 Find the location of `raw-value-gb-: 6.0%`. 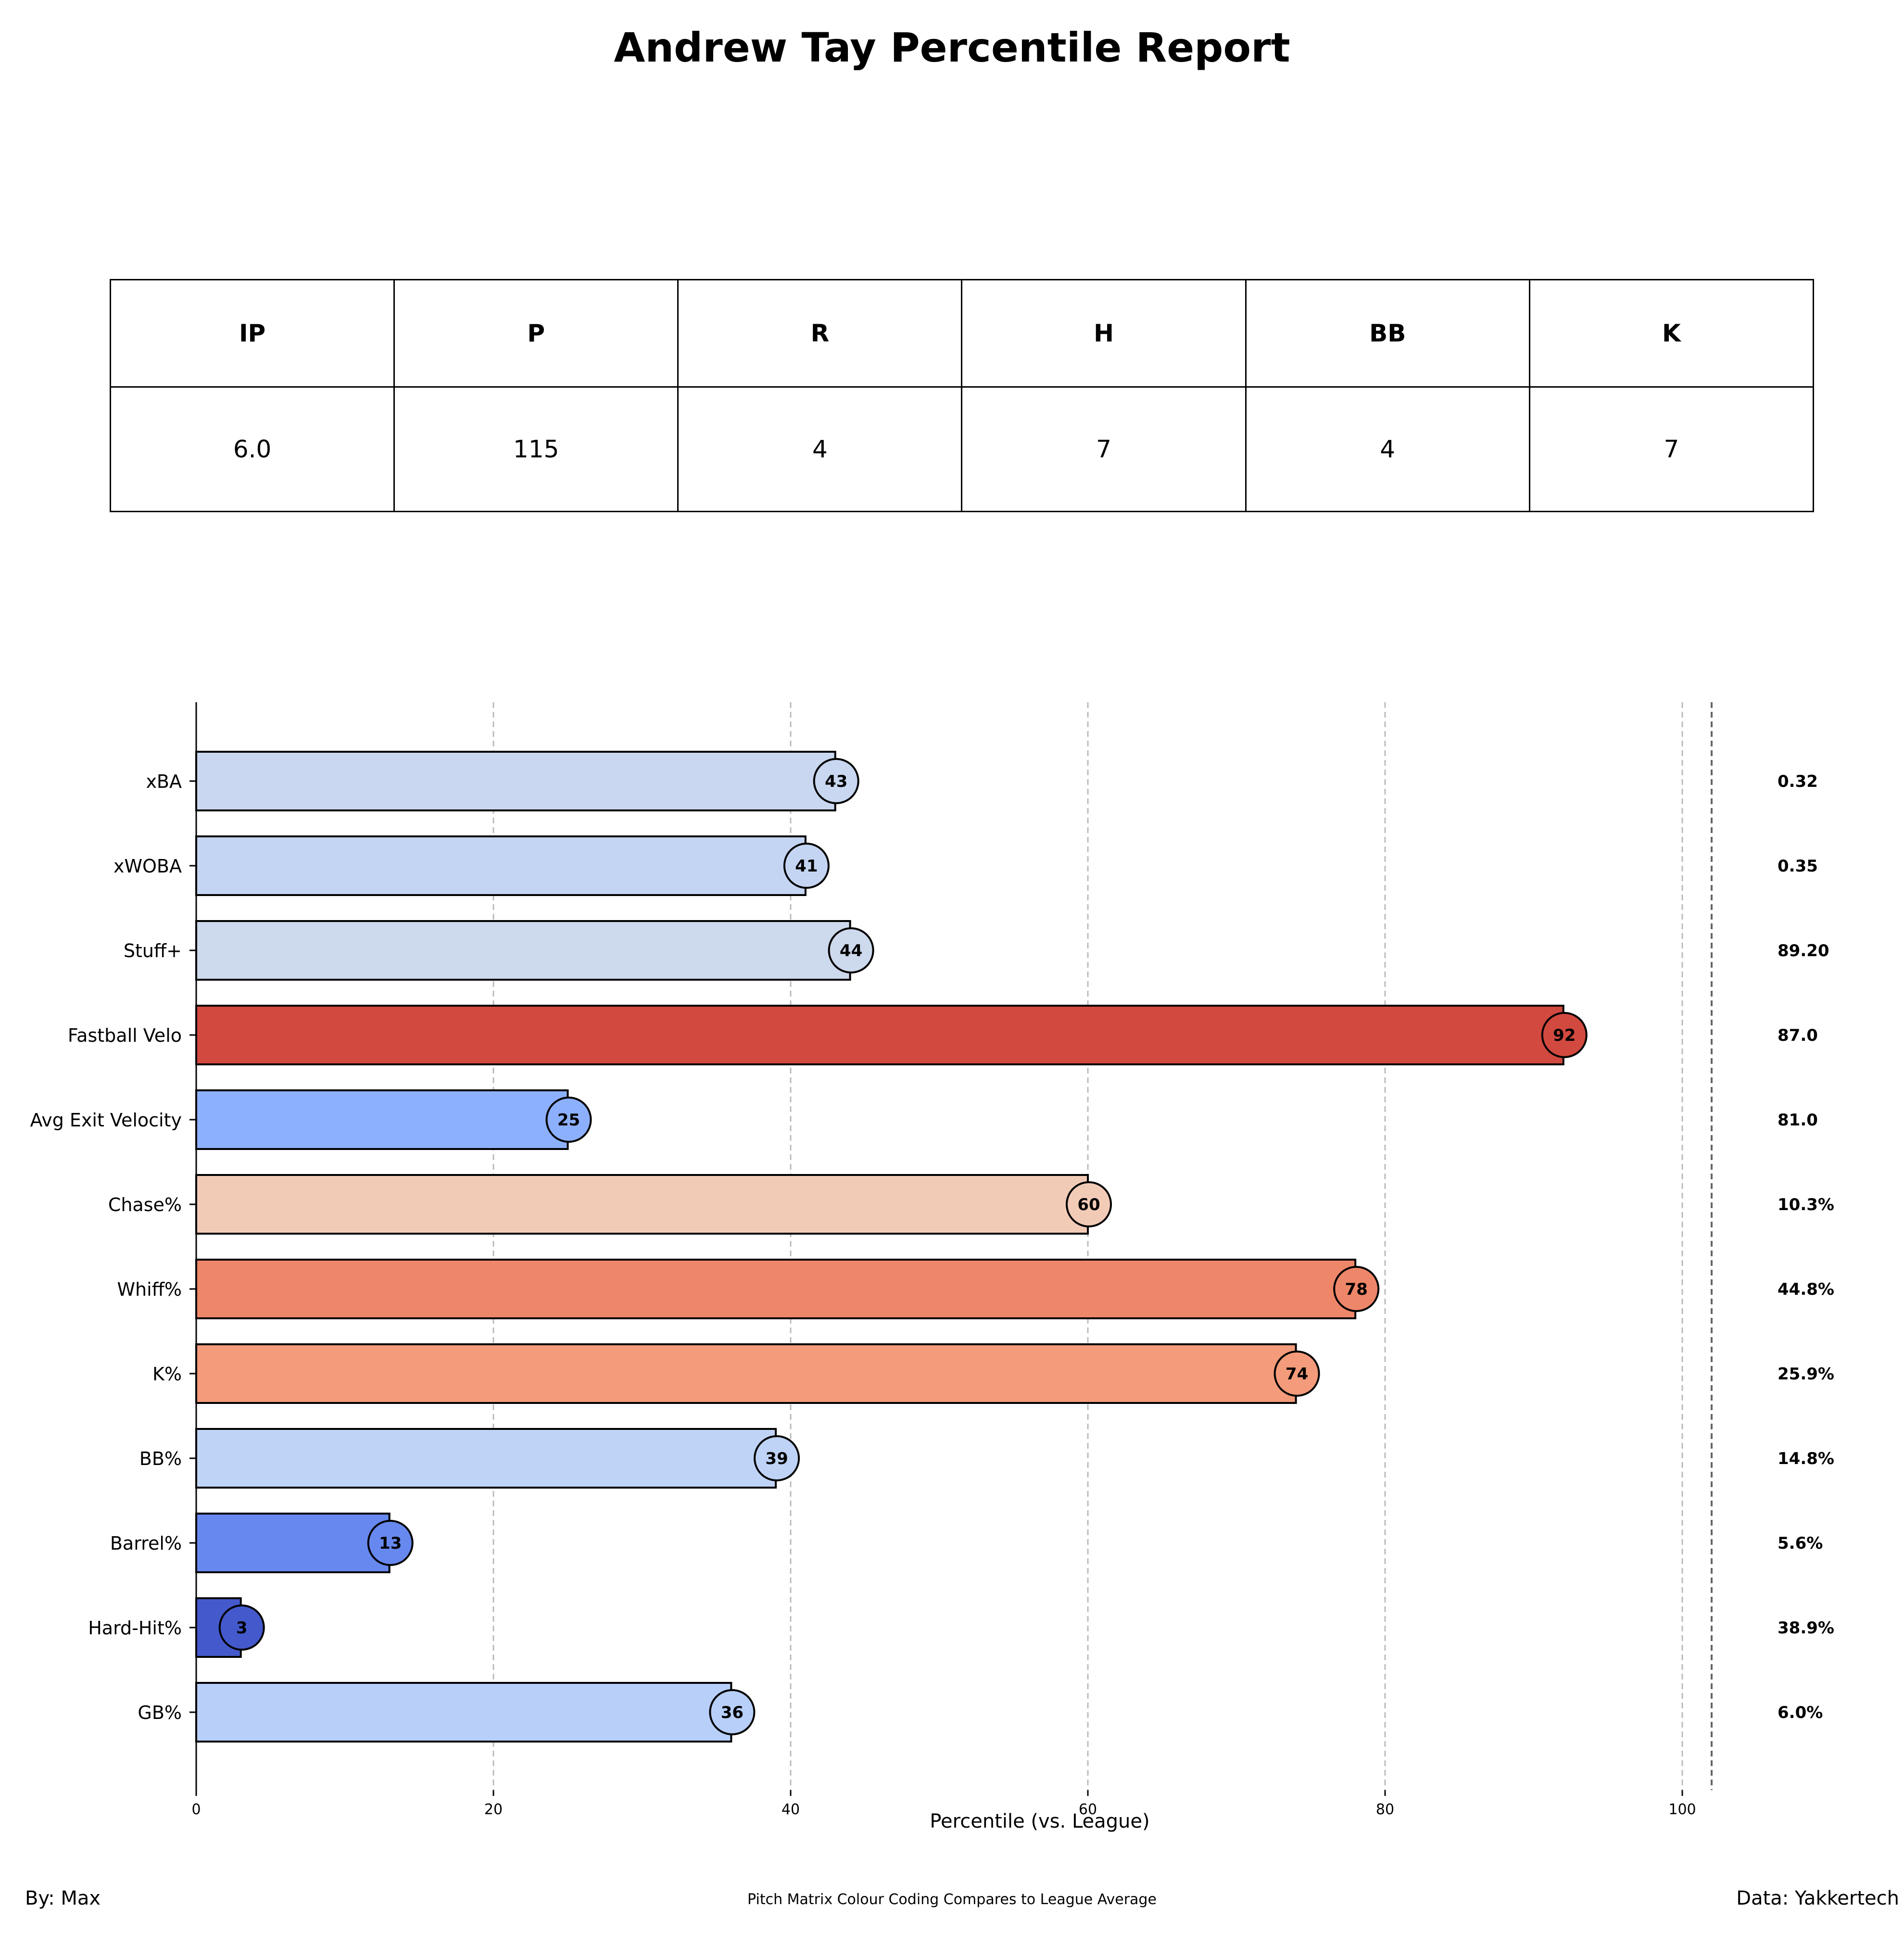

raw-value-gb-: 6.0% is located at coordinates (1800, 1713).